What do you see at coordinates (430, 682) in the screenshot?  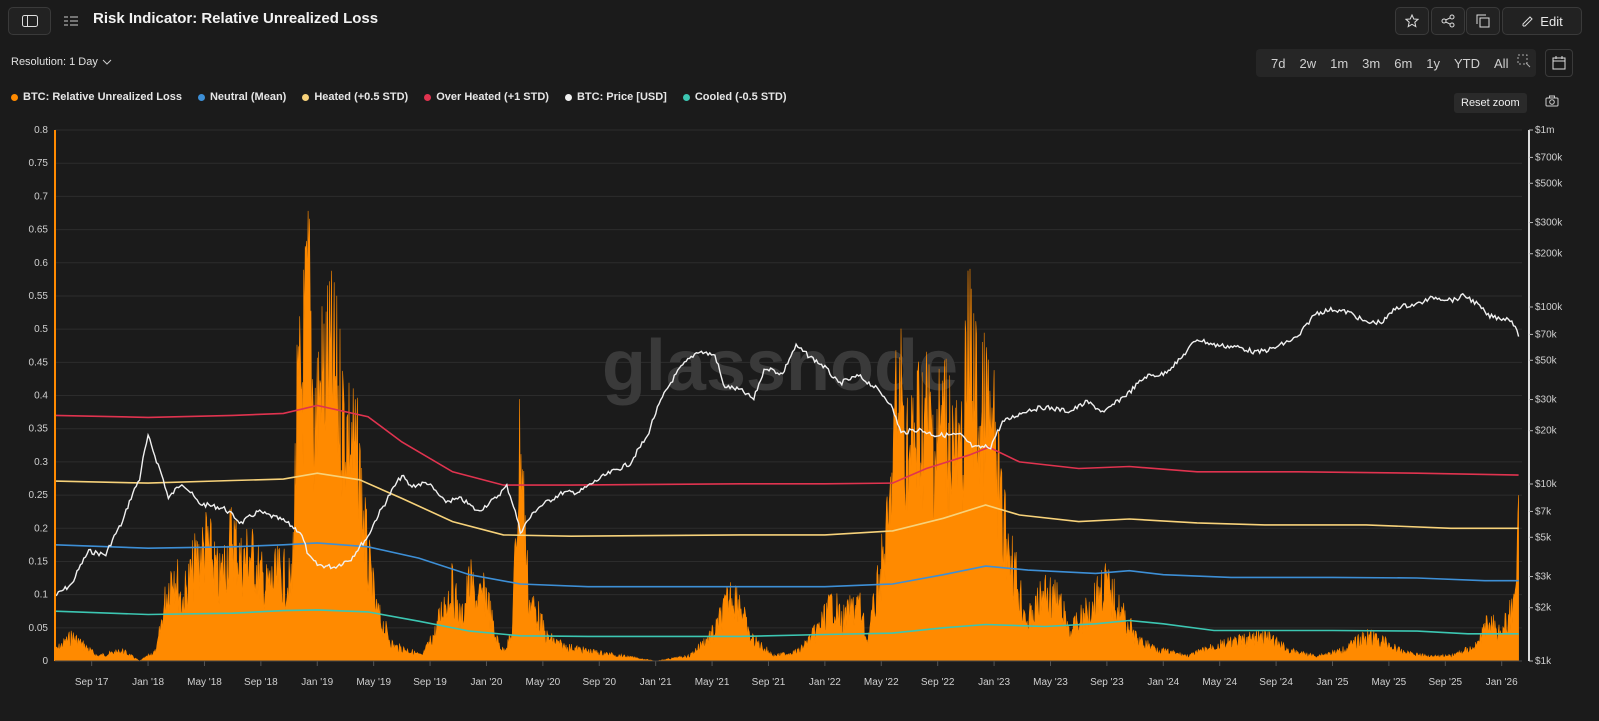 I see `x-tick-label: Sep '19` at bounding box center [430, 682].